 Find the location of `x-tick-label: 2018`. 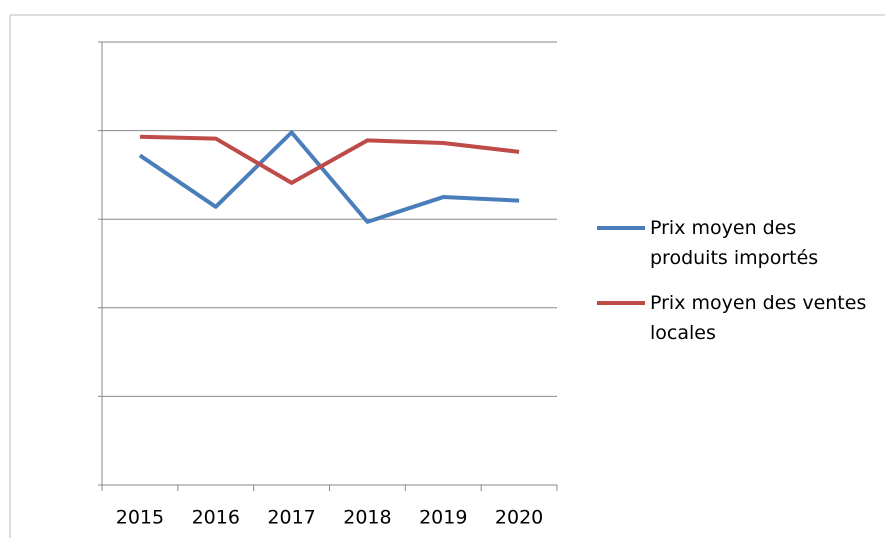

x-tick-label: 2018 is located at coordinates (367, 518).